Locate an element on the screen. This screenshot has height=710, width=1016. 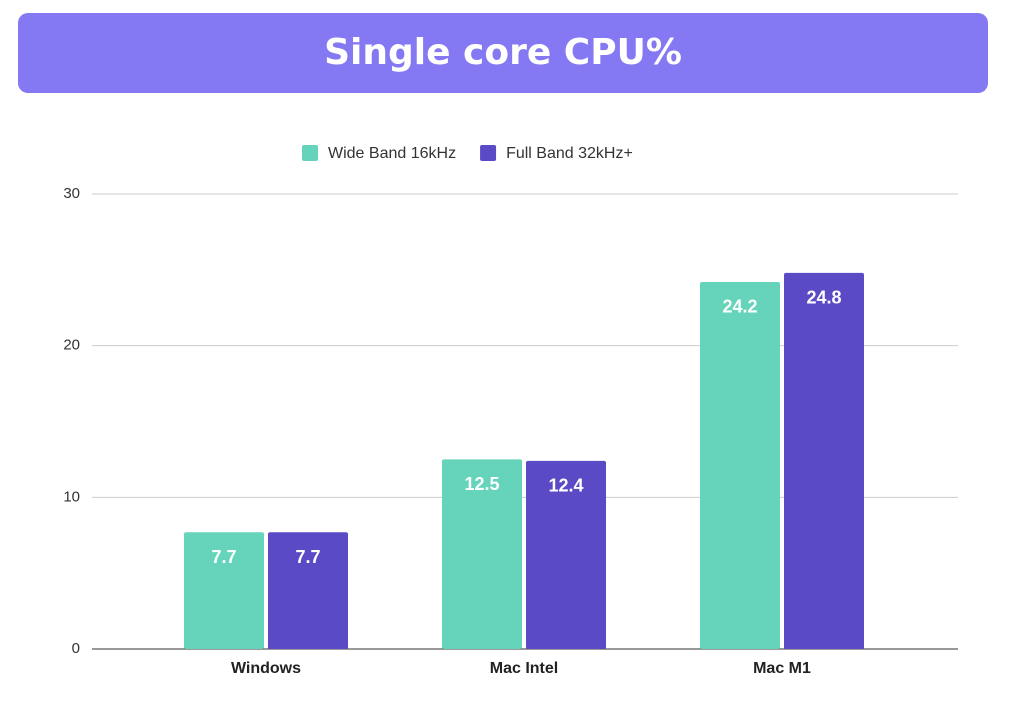
x-tick-label: Mac Intel is located at coordinates (524, 668).